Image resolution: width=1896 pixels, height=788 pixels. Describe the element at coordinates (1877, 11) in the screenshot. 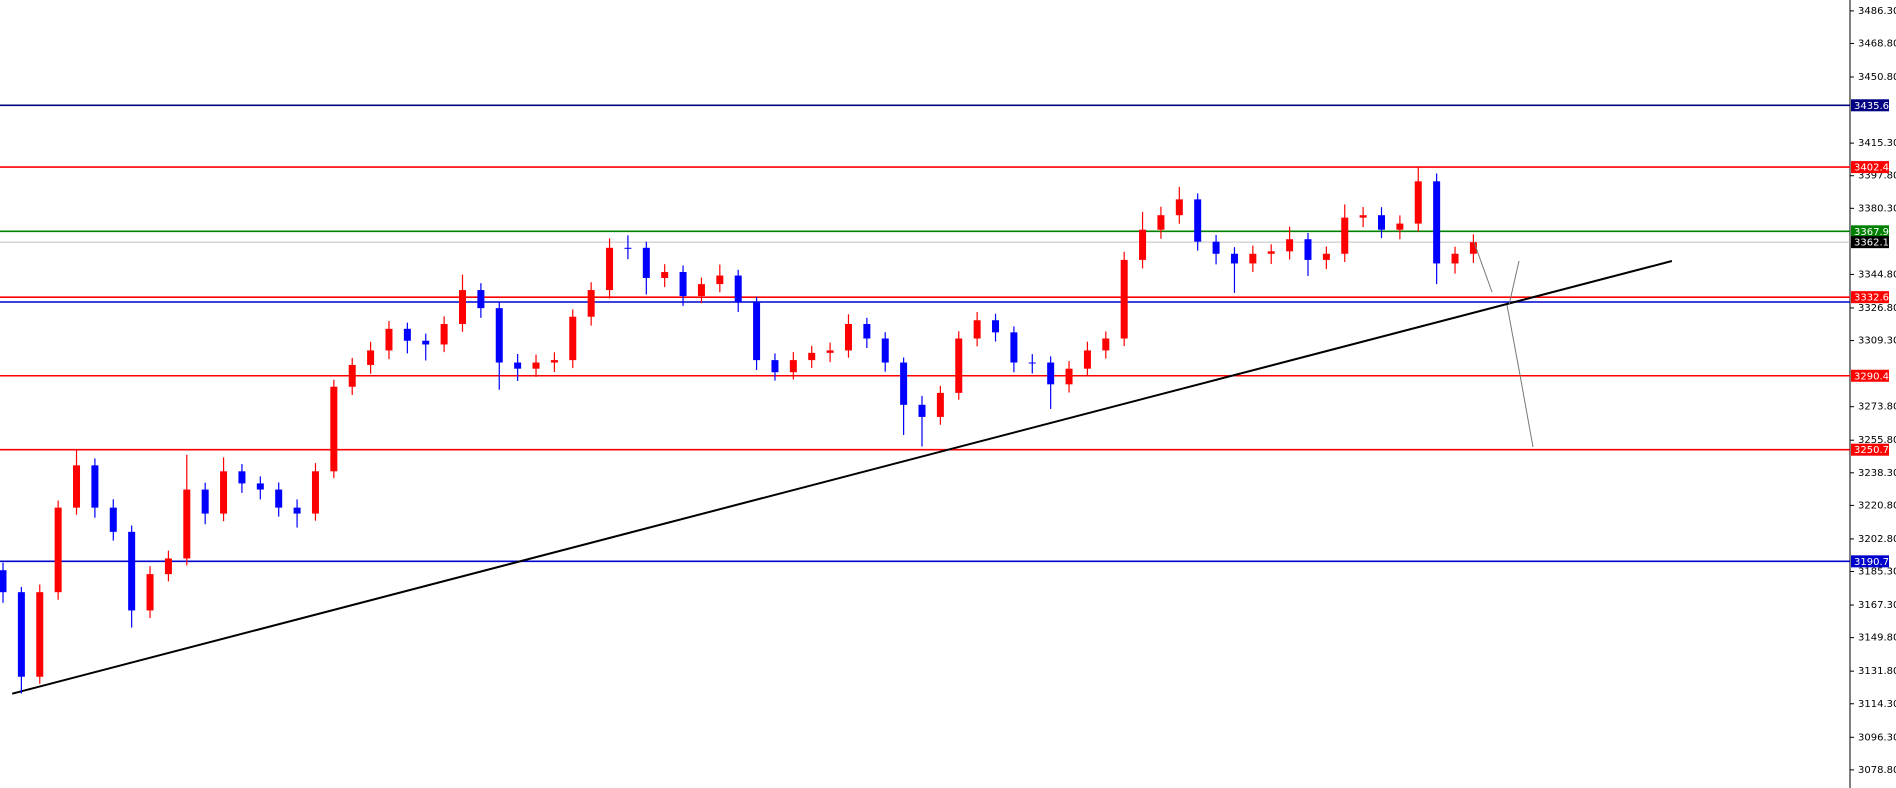

I see `y-tick-label: 3486.30` at that location.